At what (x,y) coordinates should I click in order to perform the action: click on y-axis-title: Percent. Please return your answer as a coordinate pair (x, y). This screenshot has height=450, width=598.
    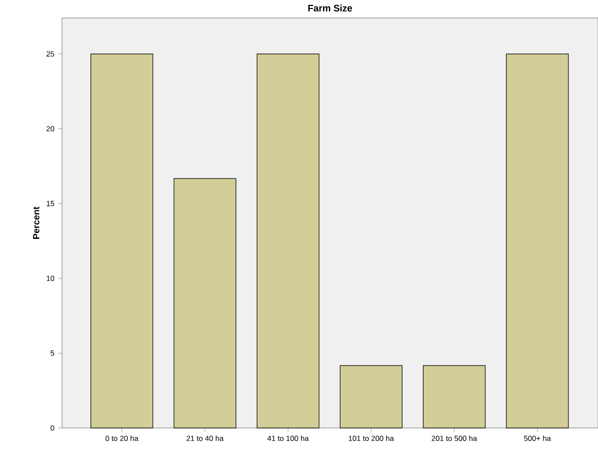
    Looking at the image, I should click on (36, 222).